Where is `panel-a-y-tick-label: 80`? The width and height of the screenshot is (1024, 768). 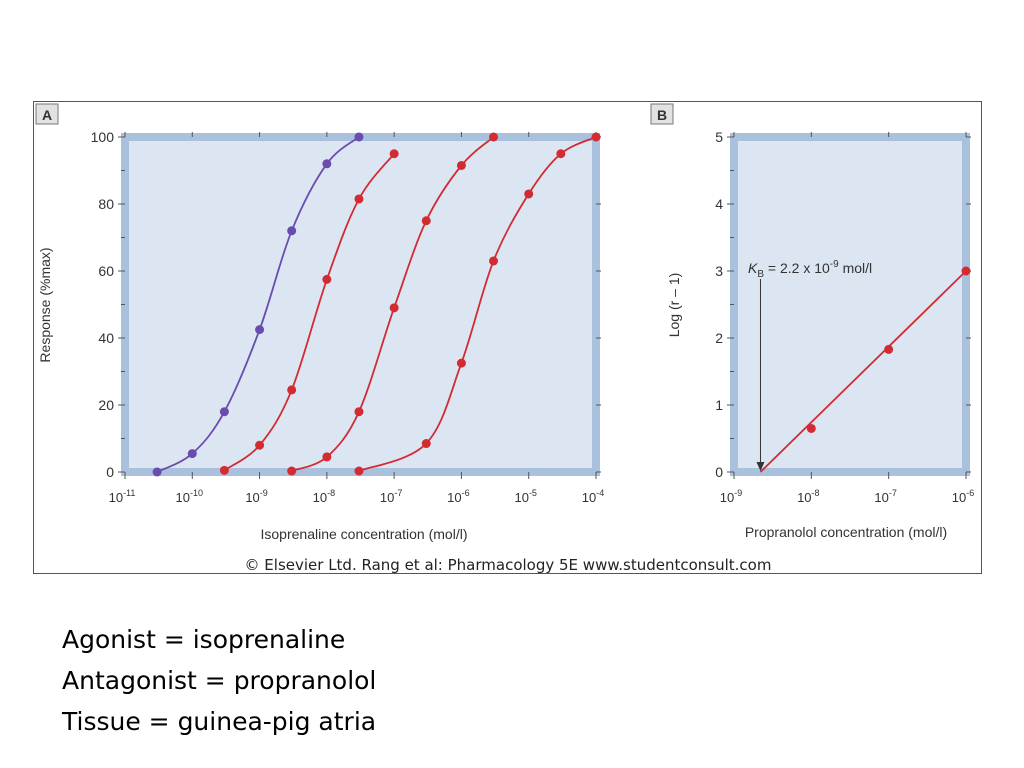 panel-a-y-tick-label: 80 is located at coordinates (106, 204).